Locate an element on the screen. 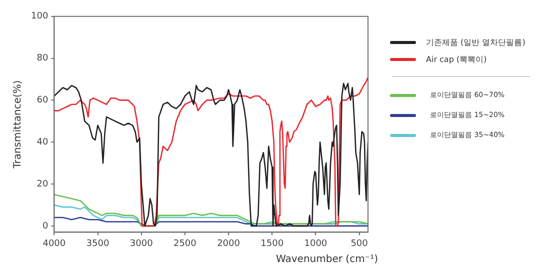 This screenshot has width=555, height=275. x-axis-title: Wavenumber (cm⁻¹) is located at coordinates (326, 259).